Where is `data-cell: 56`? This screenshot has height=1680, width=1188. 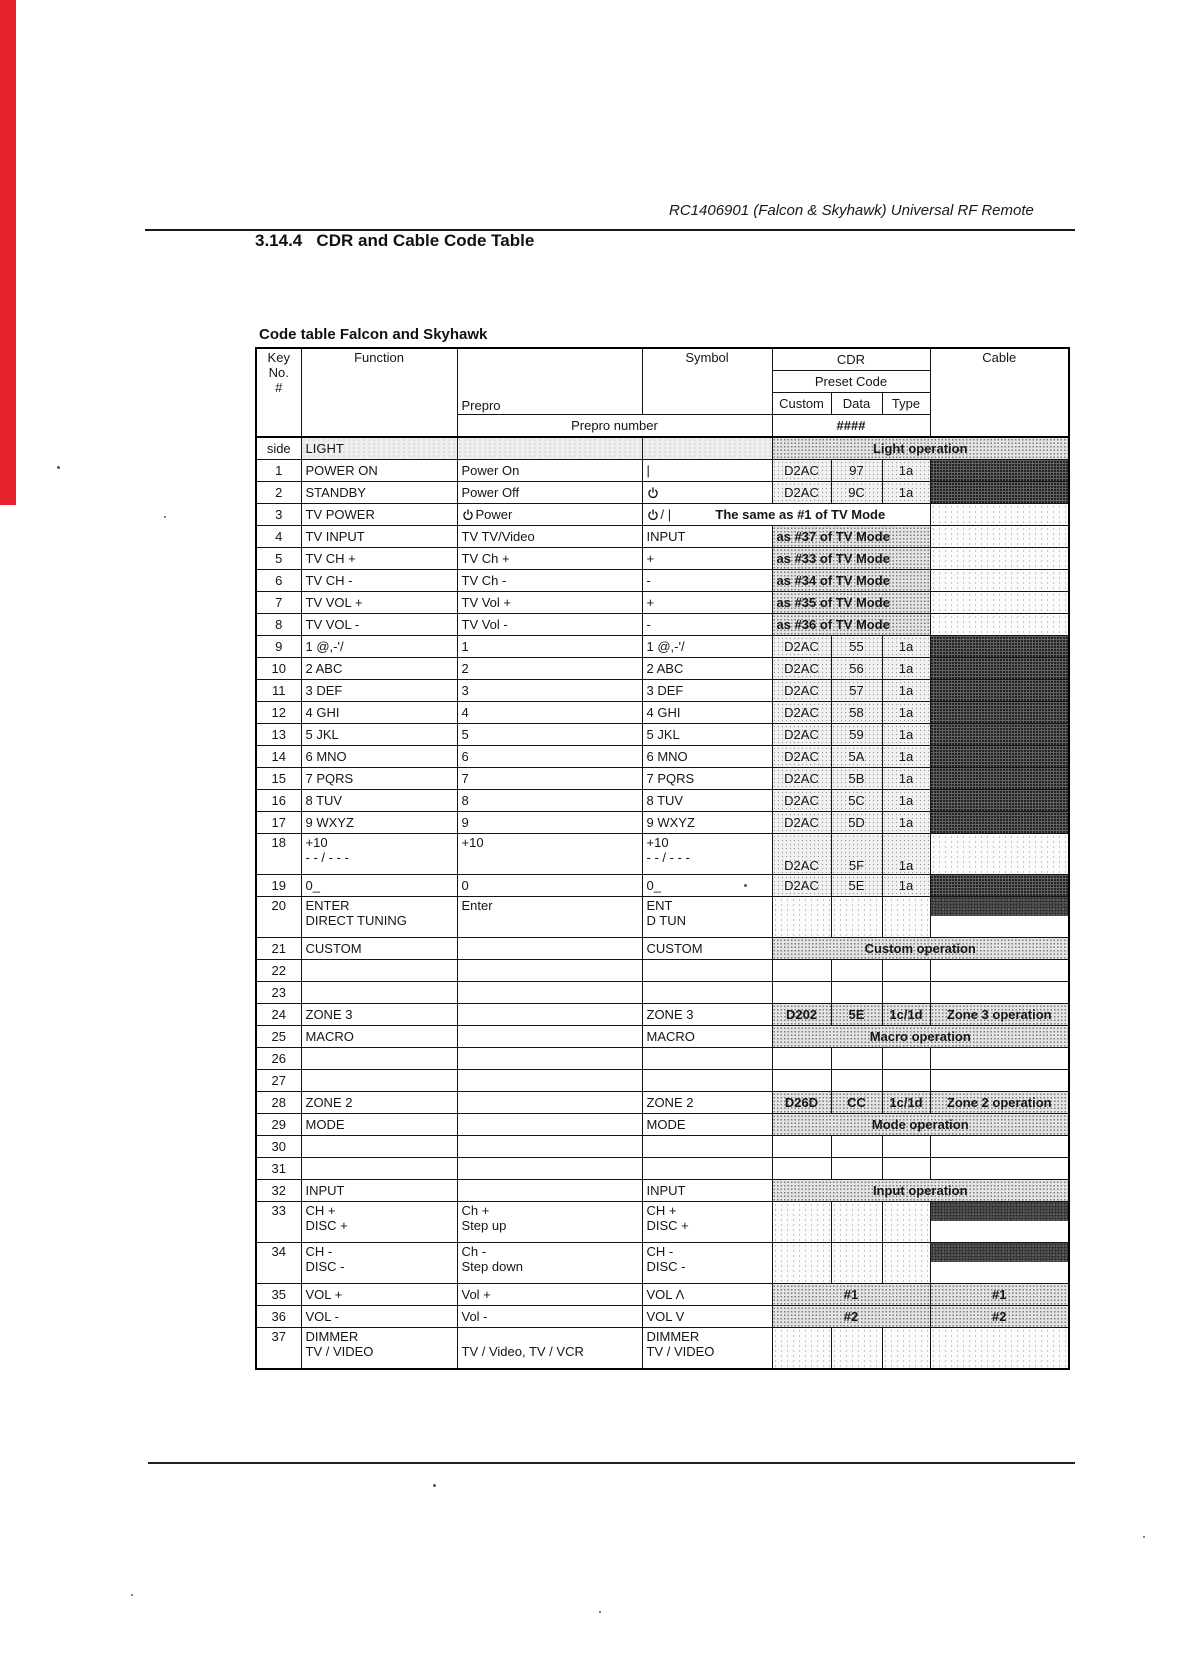
data-cell: 56 is located at coordinates (856, 668).